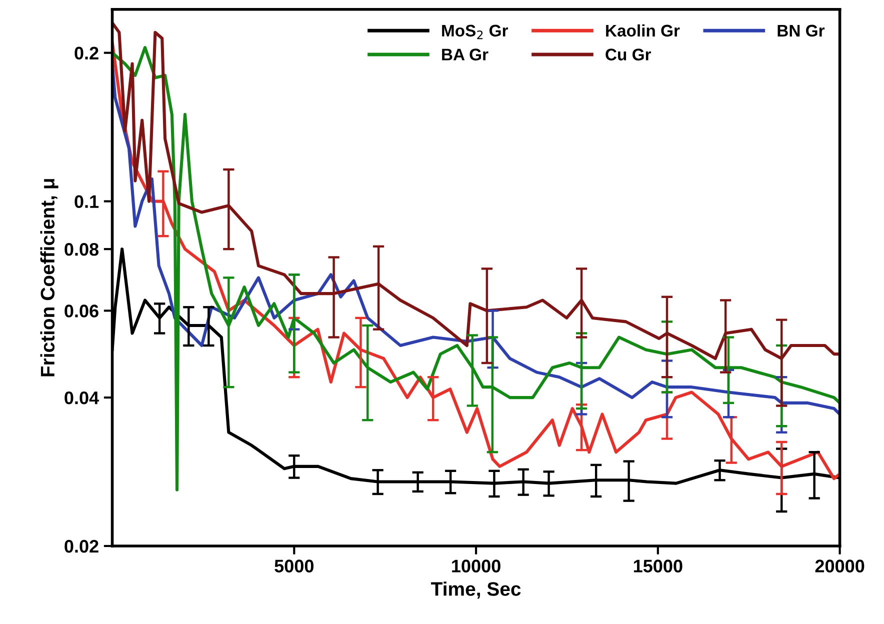 This screenshot has height=624, width=884. What do you see at coordinates (81, 546) in the screenshot?
I see `y-tick-label: 0.02` at bounding box center [81, 546].